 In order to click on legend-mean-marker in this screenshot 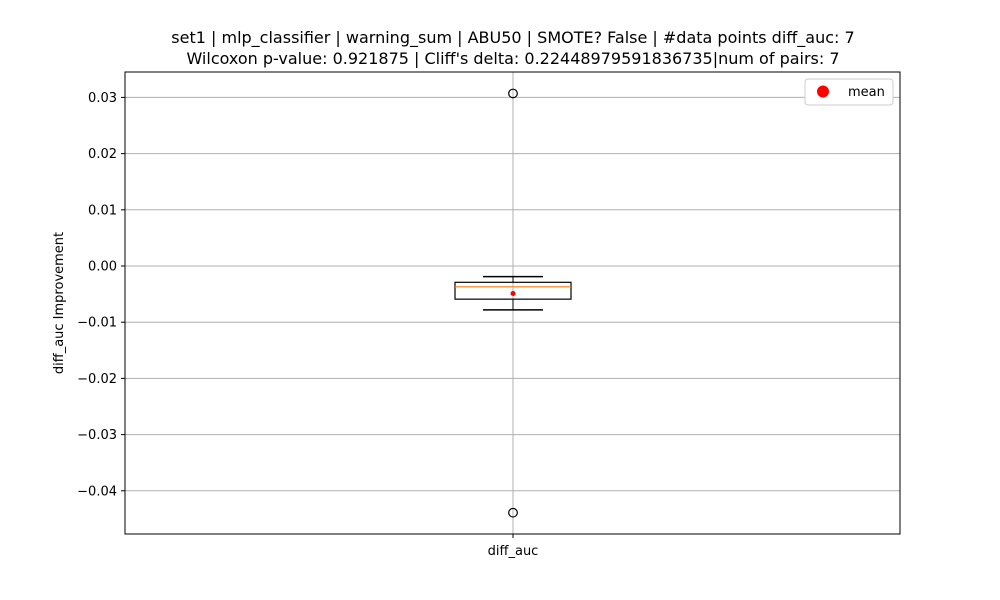, I will do `click(823, 91)`.